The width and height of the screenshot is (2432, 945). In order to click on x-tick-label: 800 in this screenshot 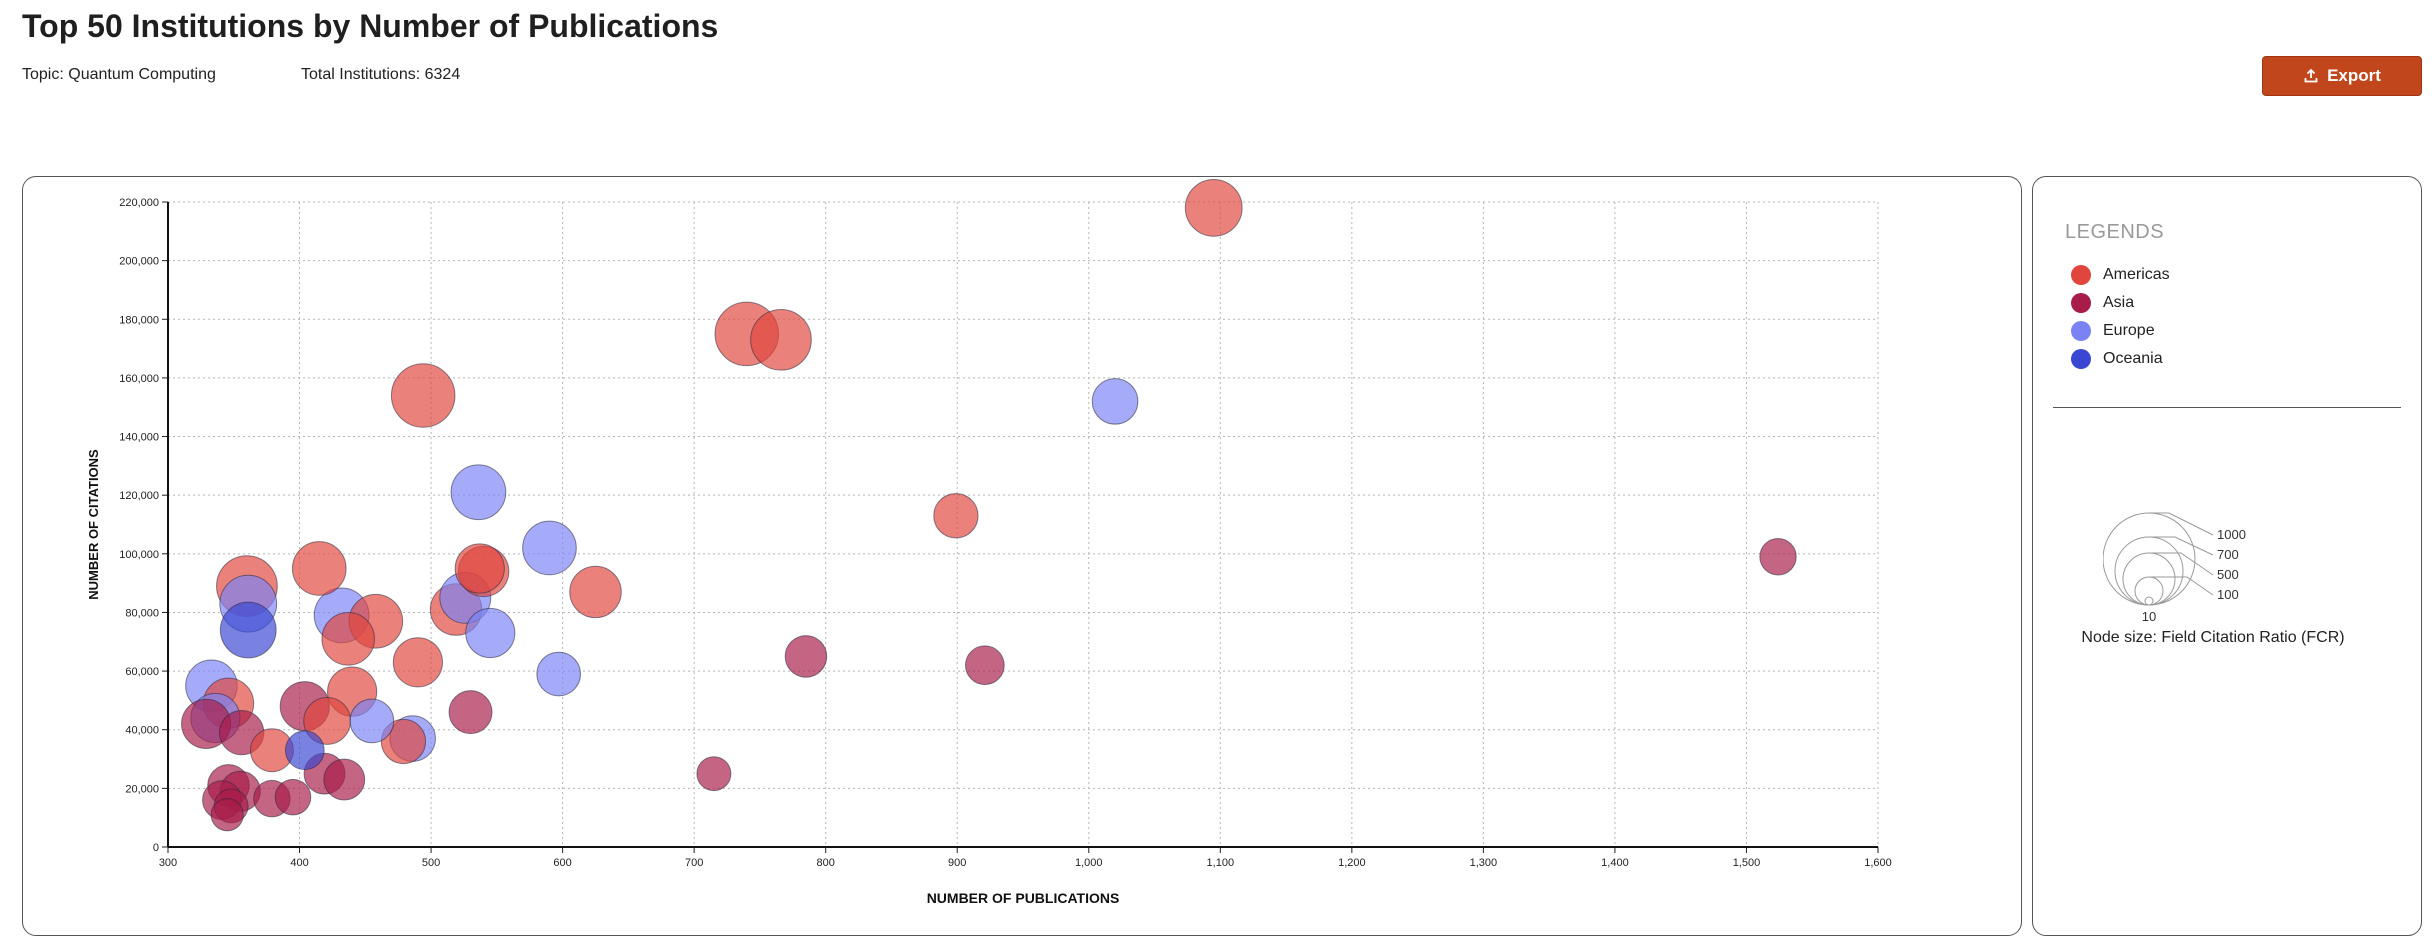, I will do `click(826, 863)`.